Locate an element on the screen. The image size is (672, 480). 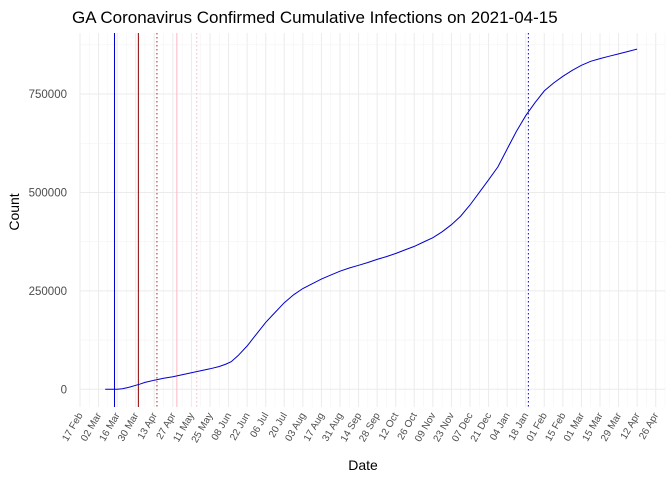
y-axis-ticks: 0 250000 500000 750000 is located at coordinates (48, 242).